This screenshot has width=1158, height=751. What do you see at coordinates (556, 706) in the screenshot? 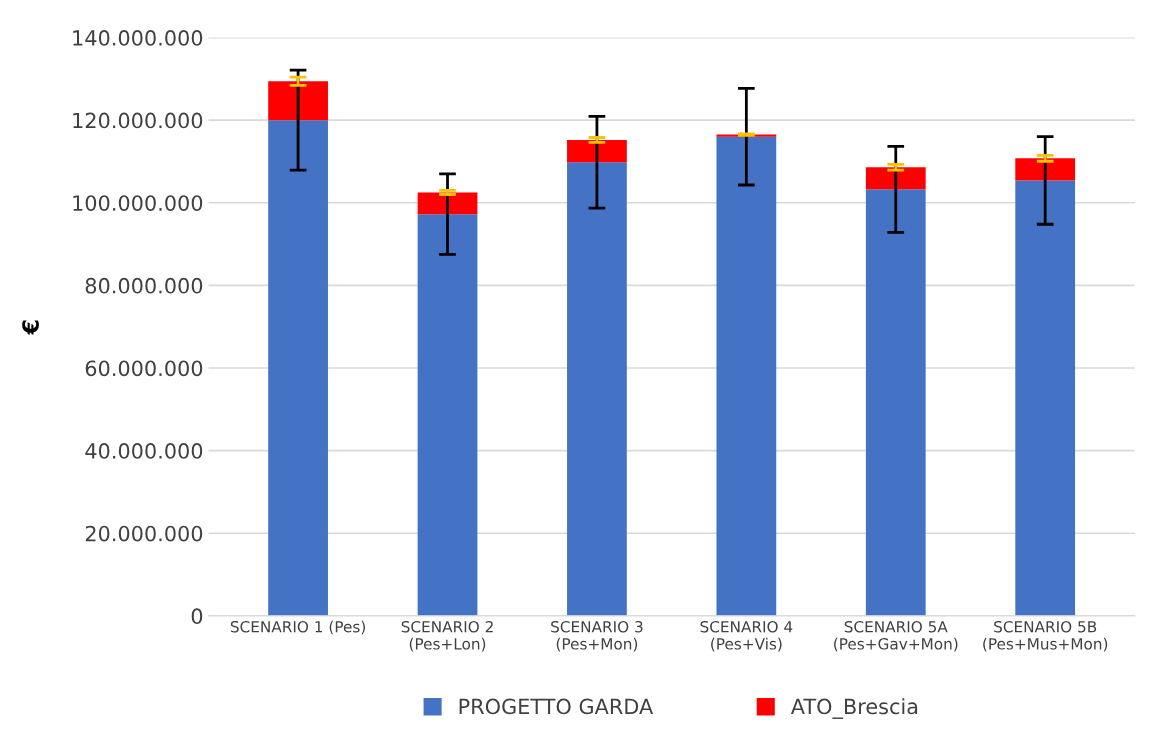
I see `legend-label: PROGETTO GARDA` at bounding box center [556, 706].